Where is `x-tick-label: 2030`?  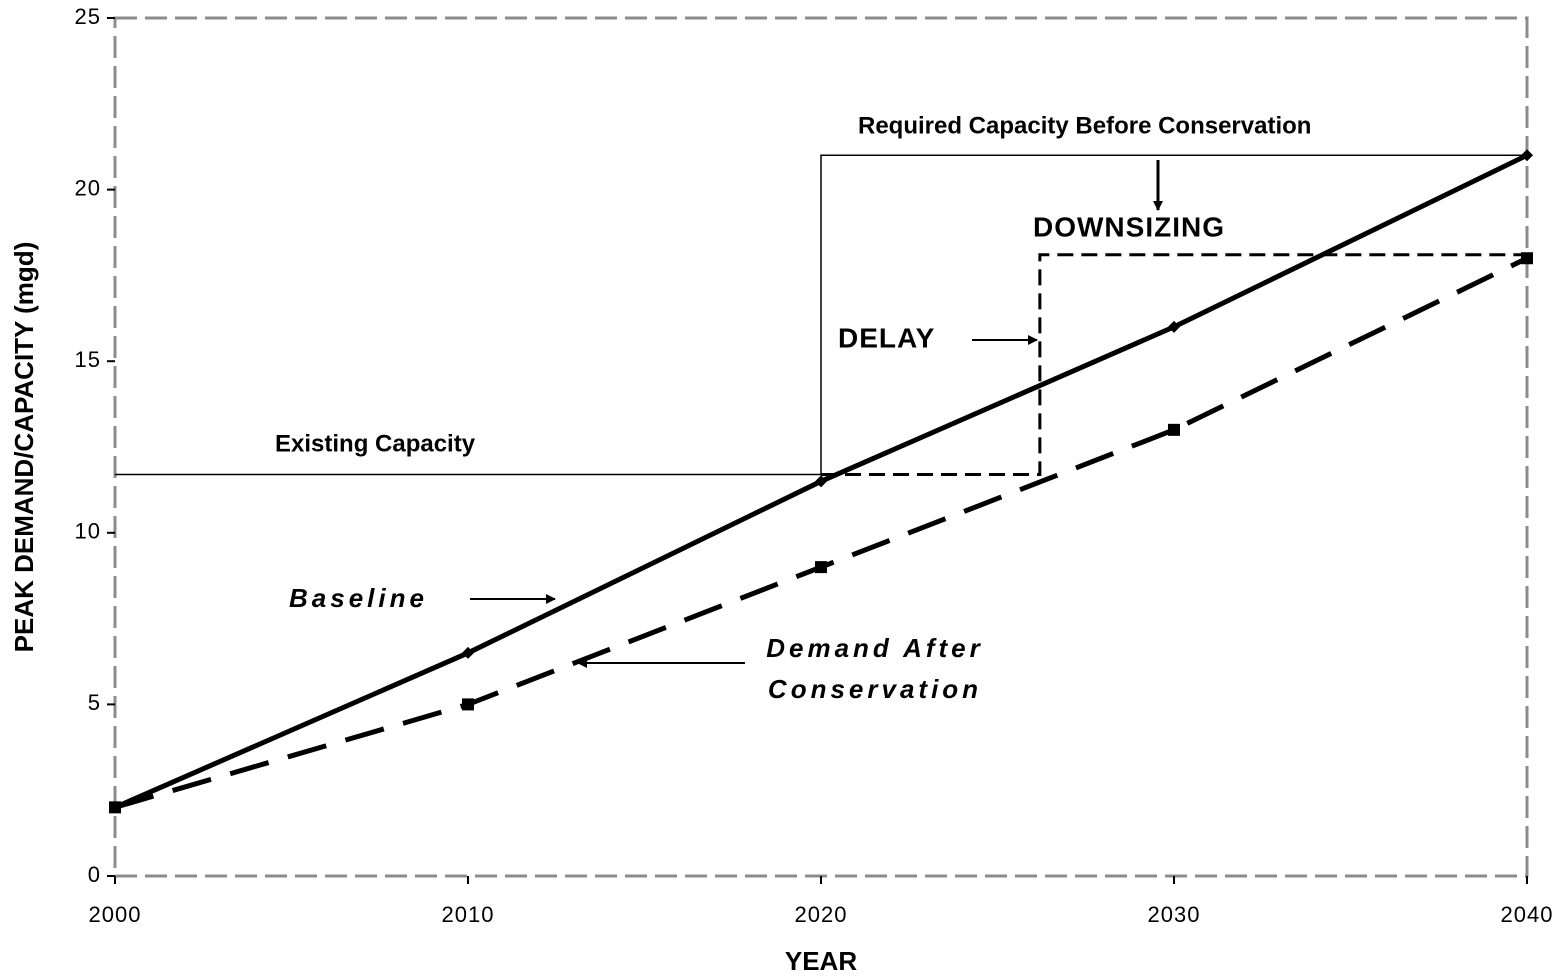 x-tick-label: 2030 is located at coordinates (1174, 914).